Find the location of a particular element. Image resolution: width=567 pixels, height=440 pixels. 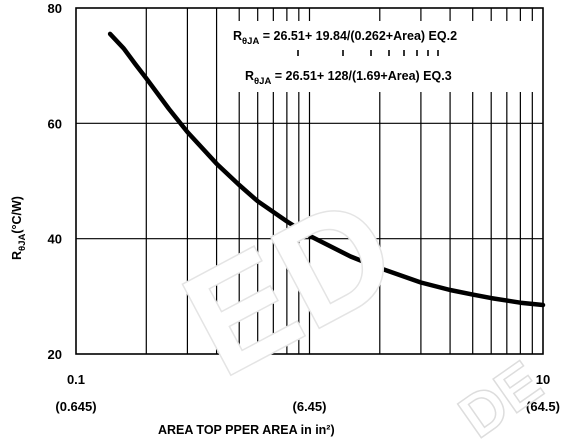

equation-3: RθJA = 26.51+ 128/(1.69+Area) EQ.3 is located at coordinates (348, 78).